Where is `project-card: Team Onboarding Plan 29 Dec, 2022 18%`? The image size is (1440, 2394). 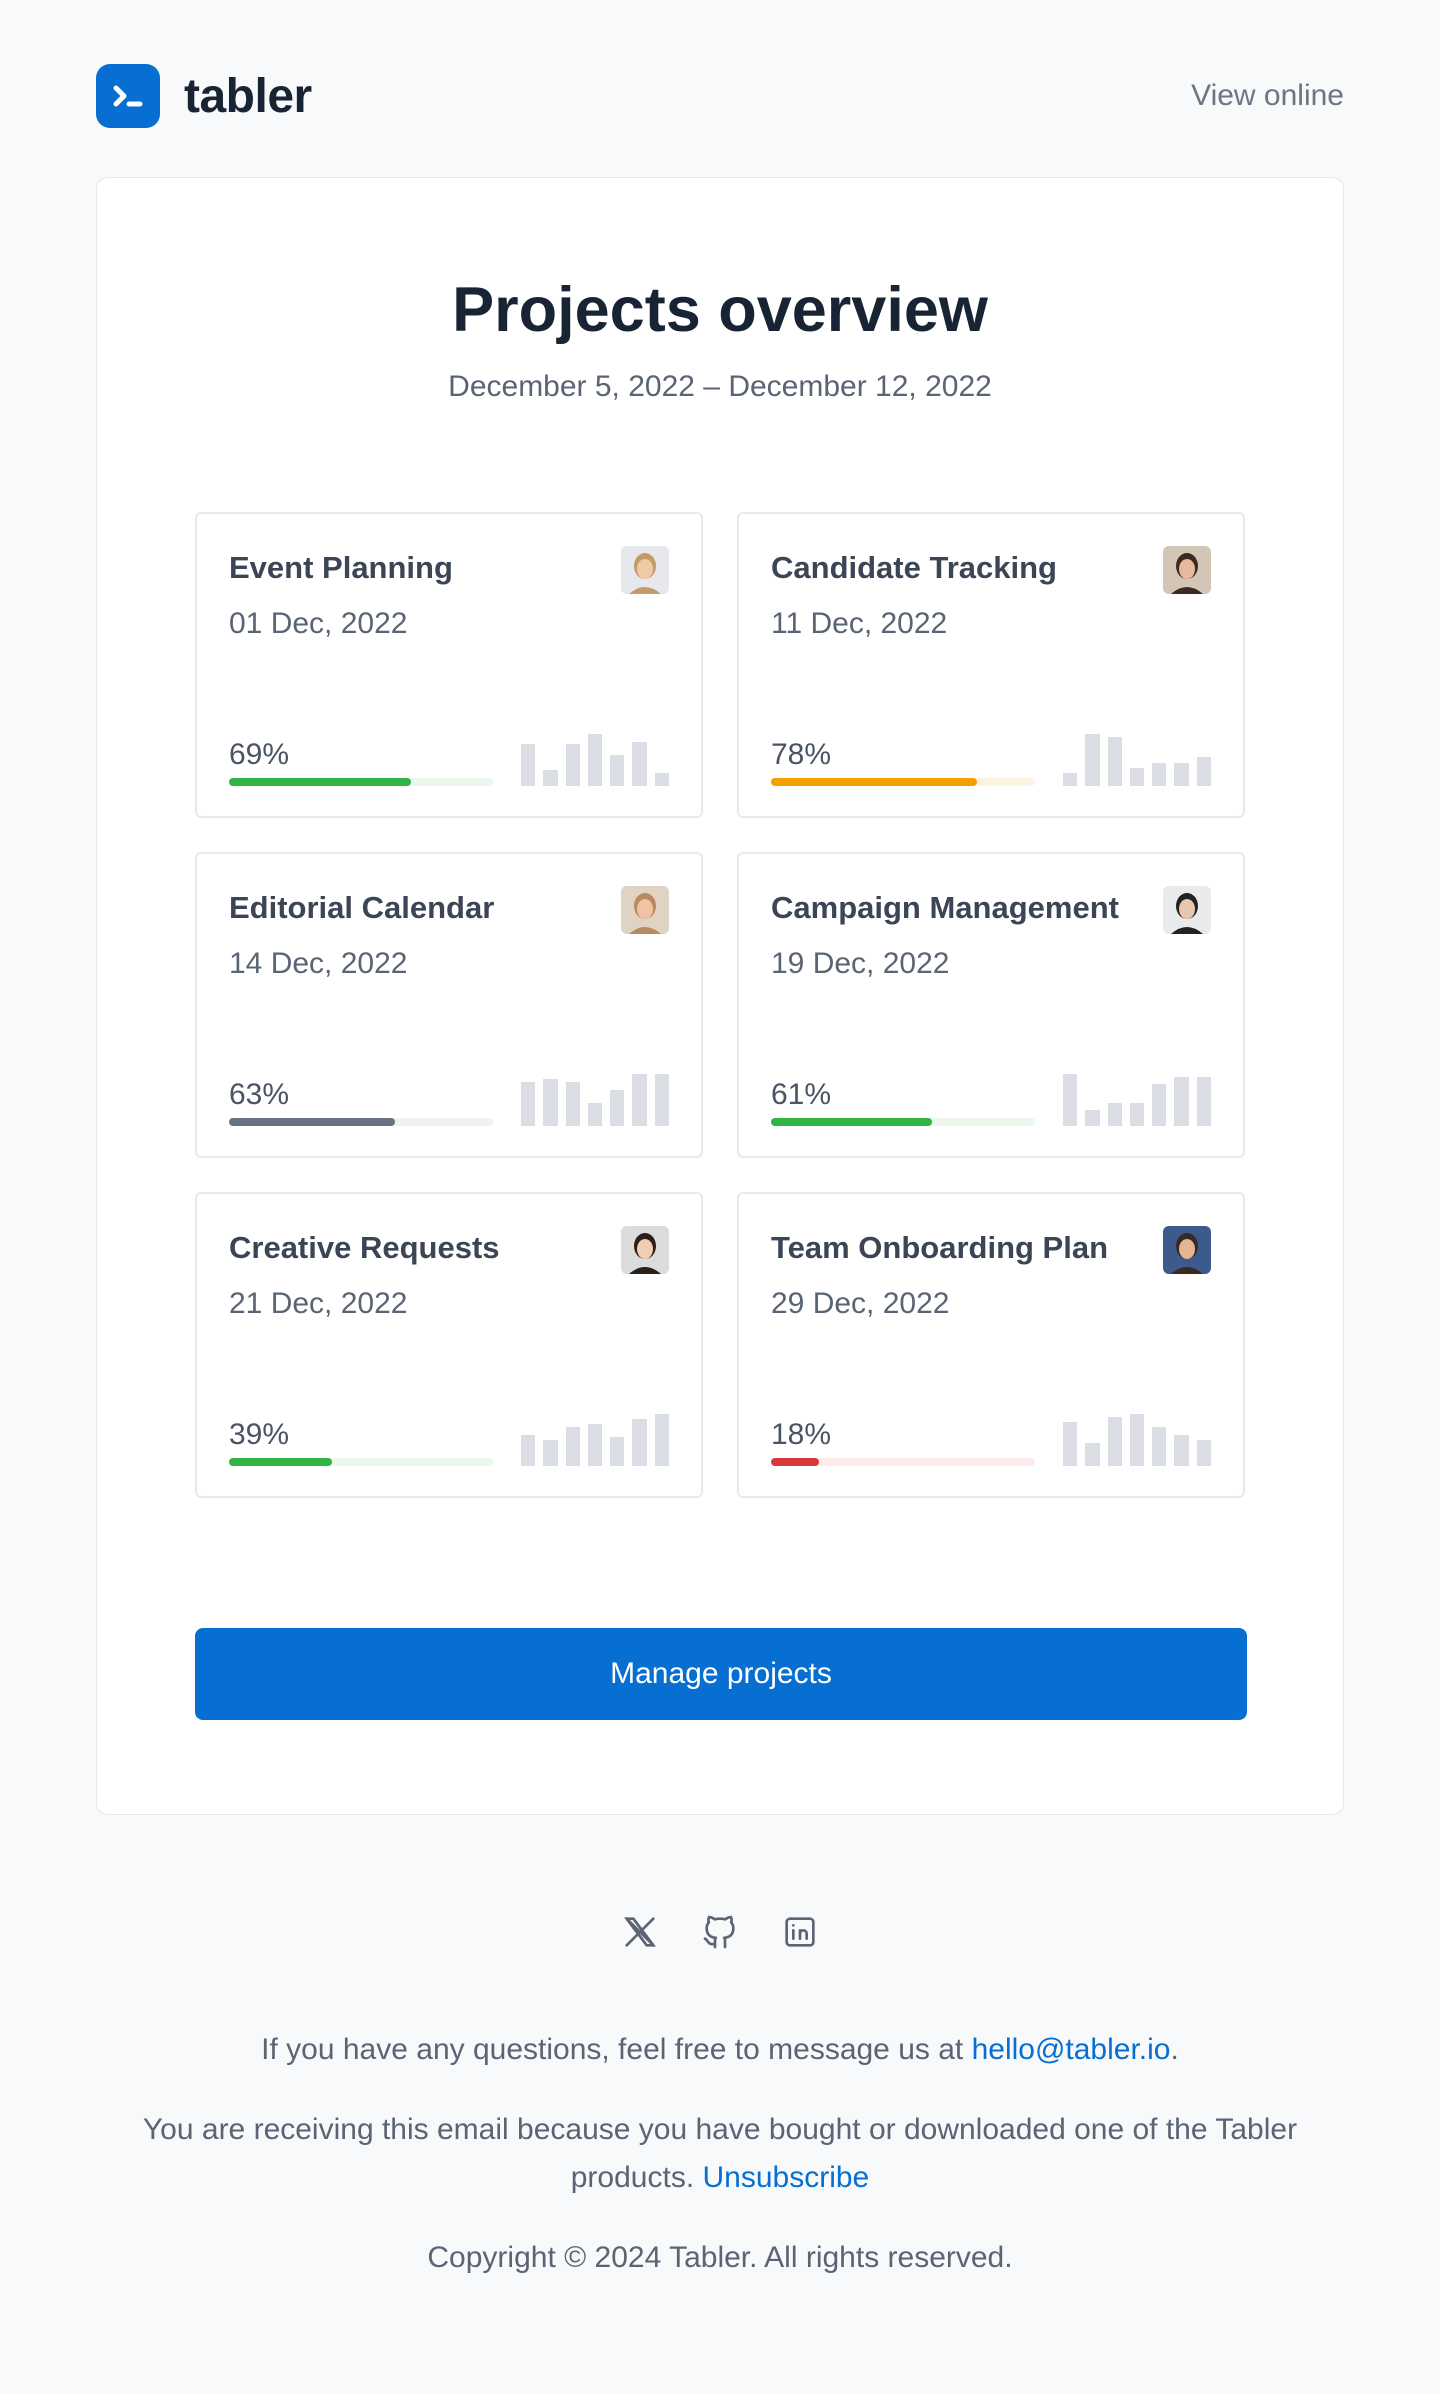
project-card: Team Onboarding Plan 29 Dec, 2022 18% is located at coordinates (991, 1345).